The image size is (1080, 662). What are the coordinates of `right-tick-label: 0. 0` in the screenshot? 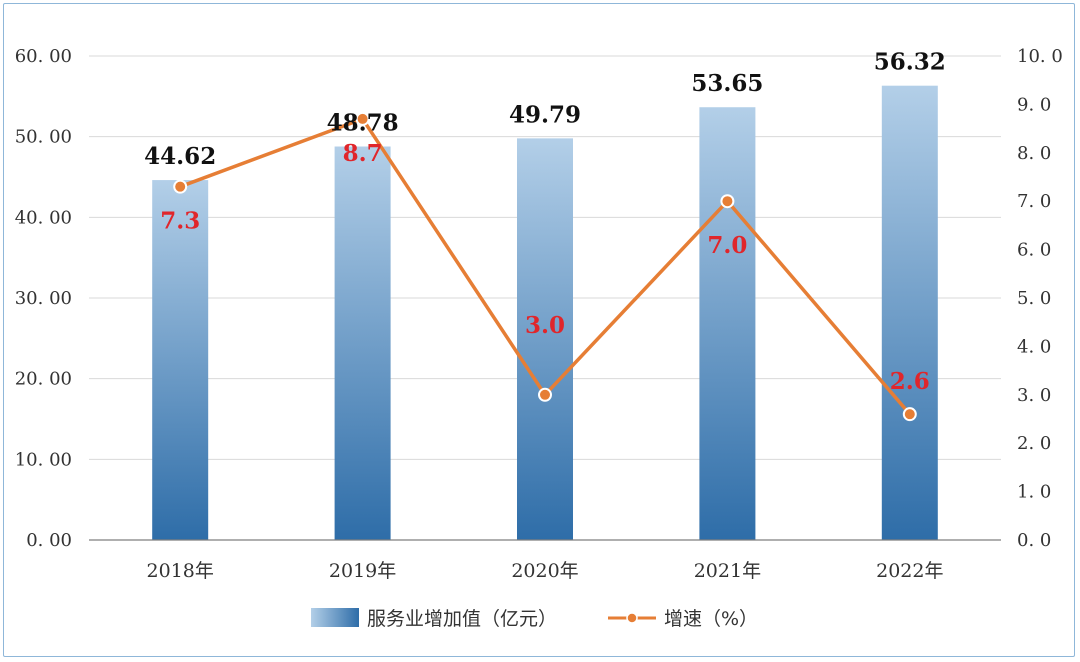 It's located at (1034, 540).